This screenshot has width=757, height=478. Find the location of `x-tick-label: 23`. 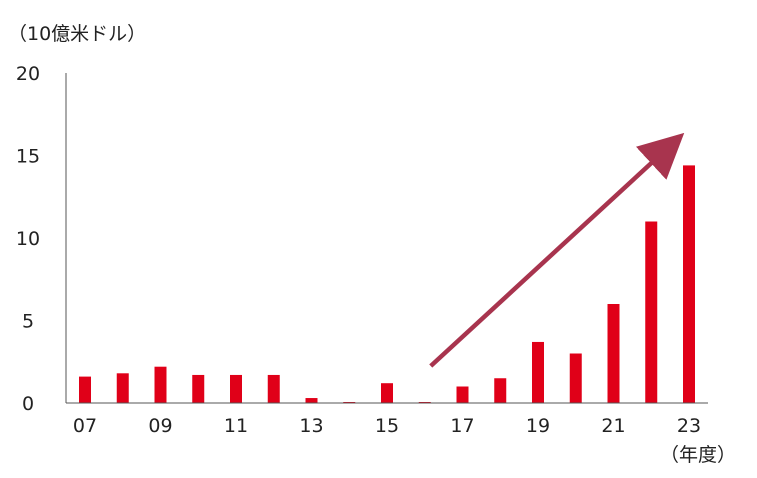

x-tick-label: 23 is located at coordinates (689, 426).